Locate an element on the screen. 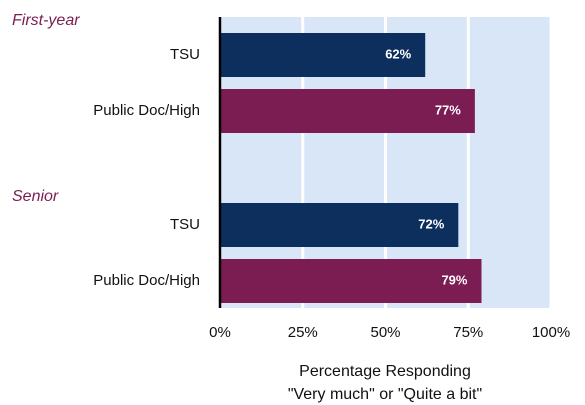 The width and height of the screenshot is (585, 405). group-label: Senior is located at coordinates (35, 196).